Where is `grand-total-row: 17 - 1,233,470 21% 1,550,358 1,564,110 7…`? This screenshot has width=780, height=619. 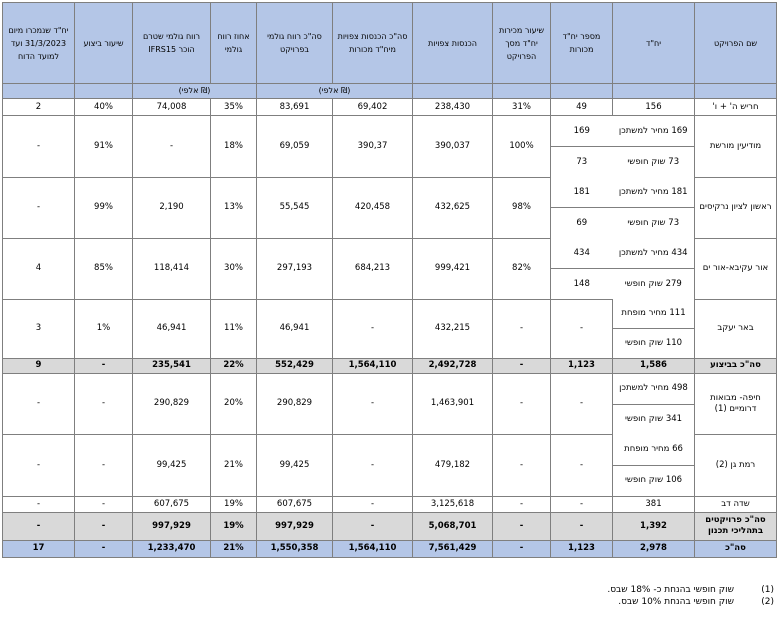
grand-total-row: 17 - 1,233,470 21% 1,550,358 1,564,110 7… is located at coordinates (389, 548).